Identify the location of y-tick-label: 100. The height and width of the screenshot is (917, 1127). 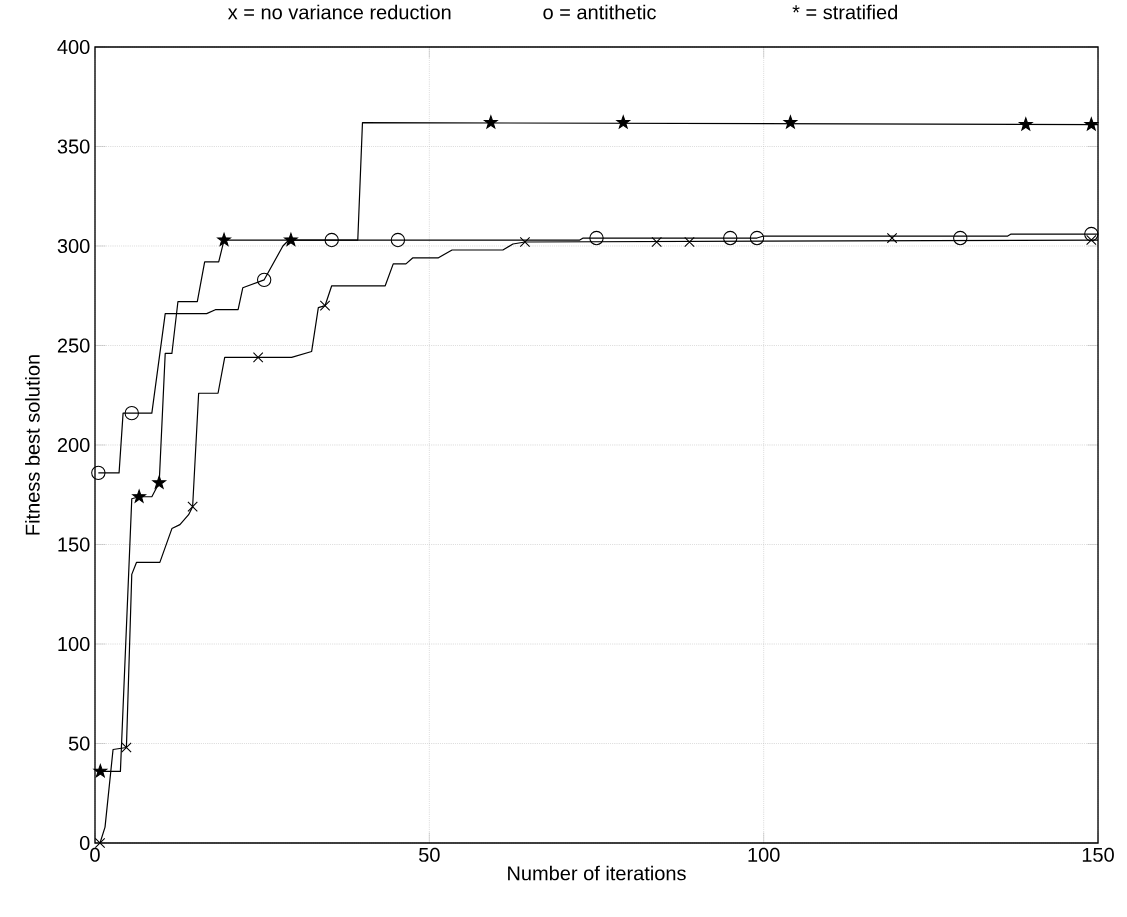
(74, 644).